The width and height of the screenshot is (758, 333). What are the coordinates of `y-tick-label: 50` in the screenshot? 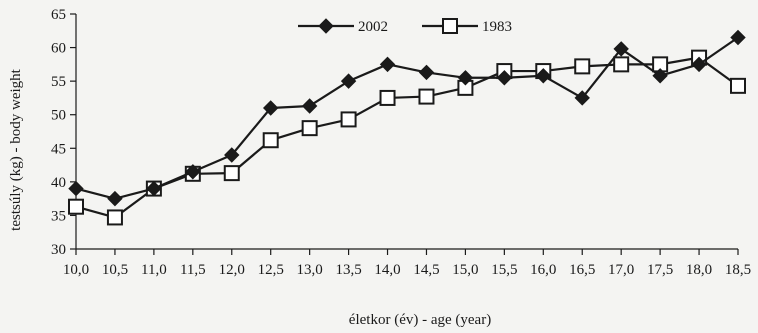 It's located at (58, 116).